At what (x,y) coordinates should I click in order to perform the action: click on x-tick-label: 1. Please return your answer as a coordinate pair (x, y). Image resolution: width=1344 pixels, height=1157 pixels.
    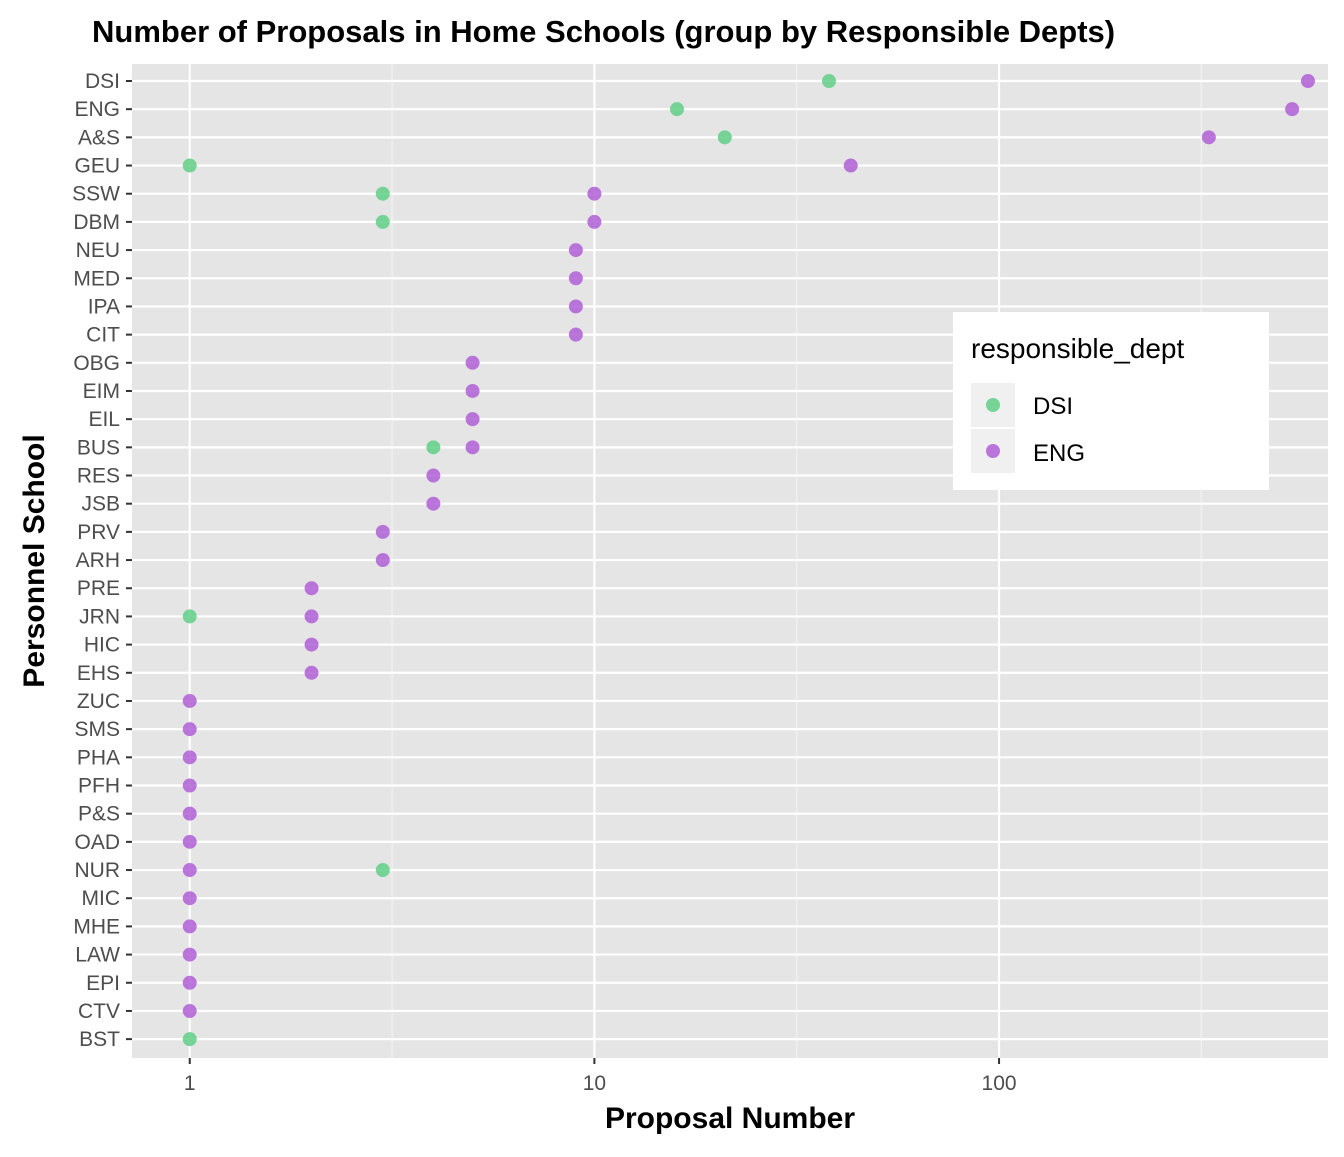
    Looking at the image, I should click on (190, 1083).